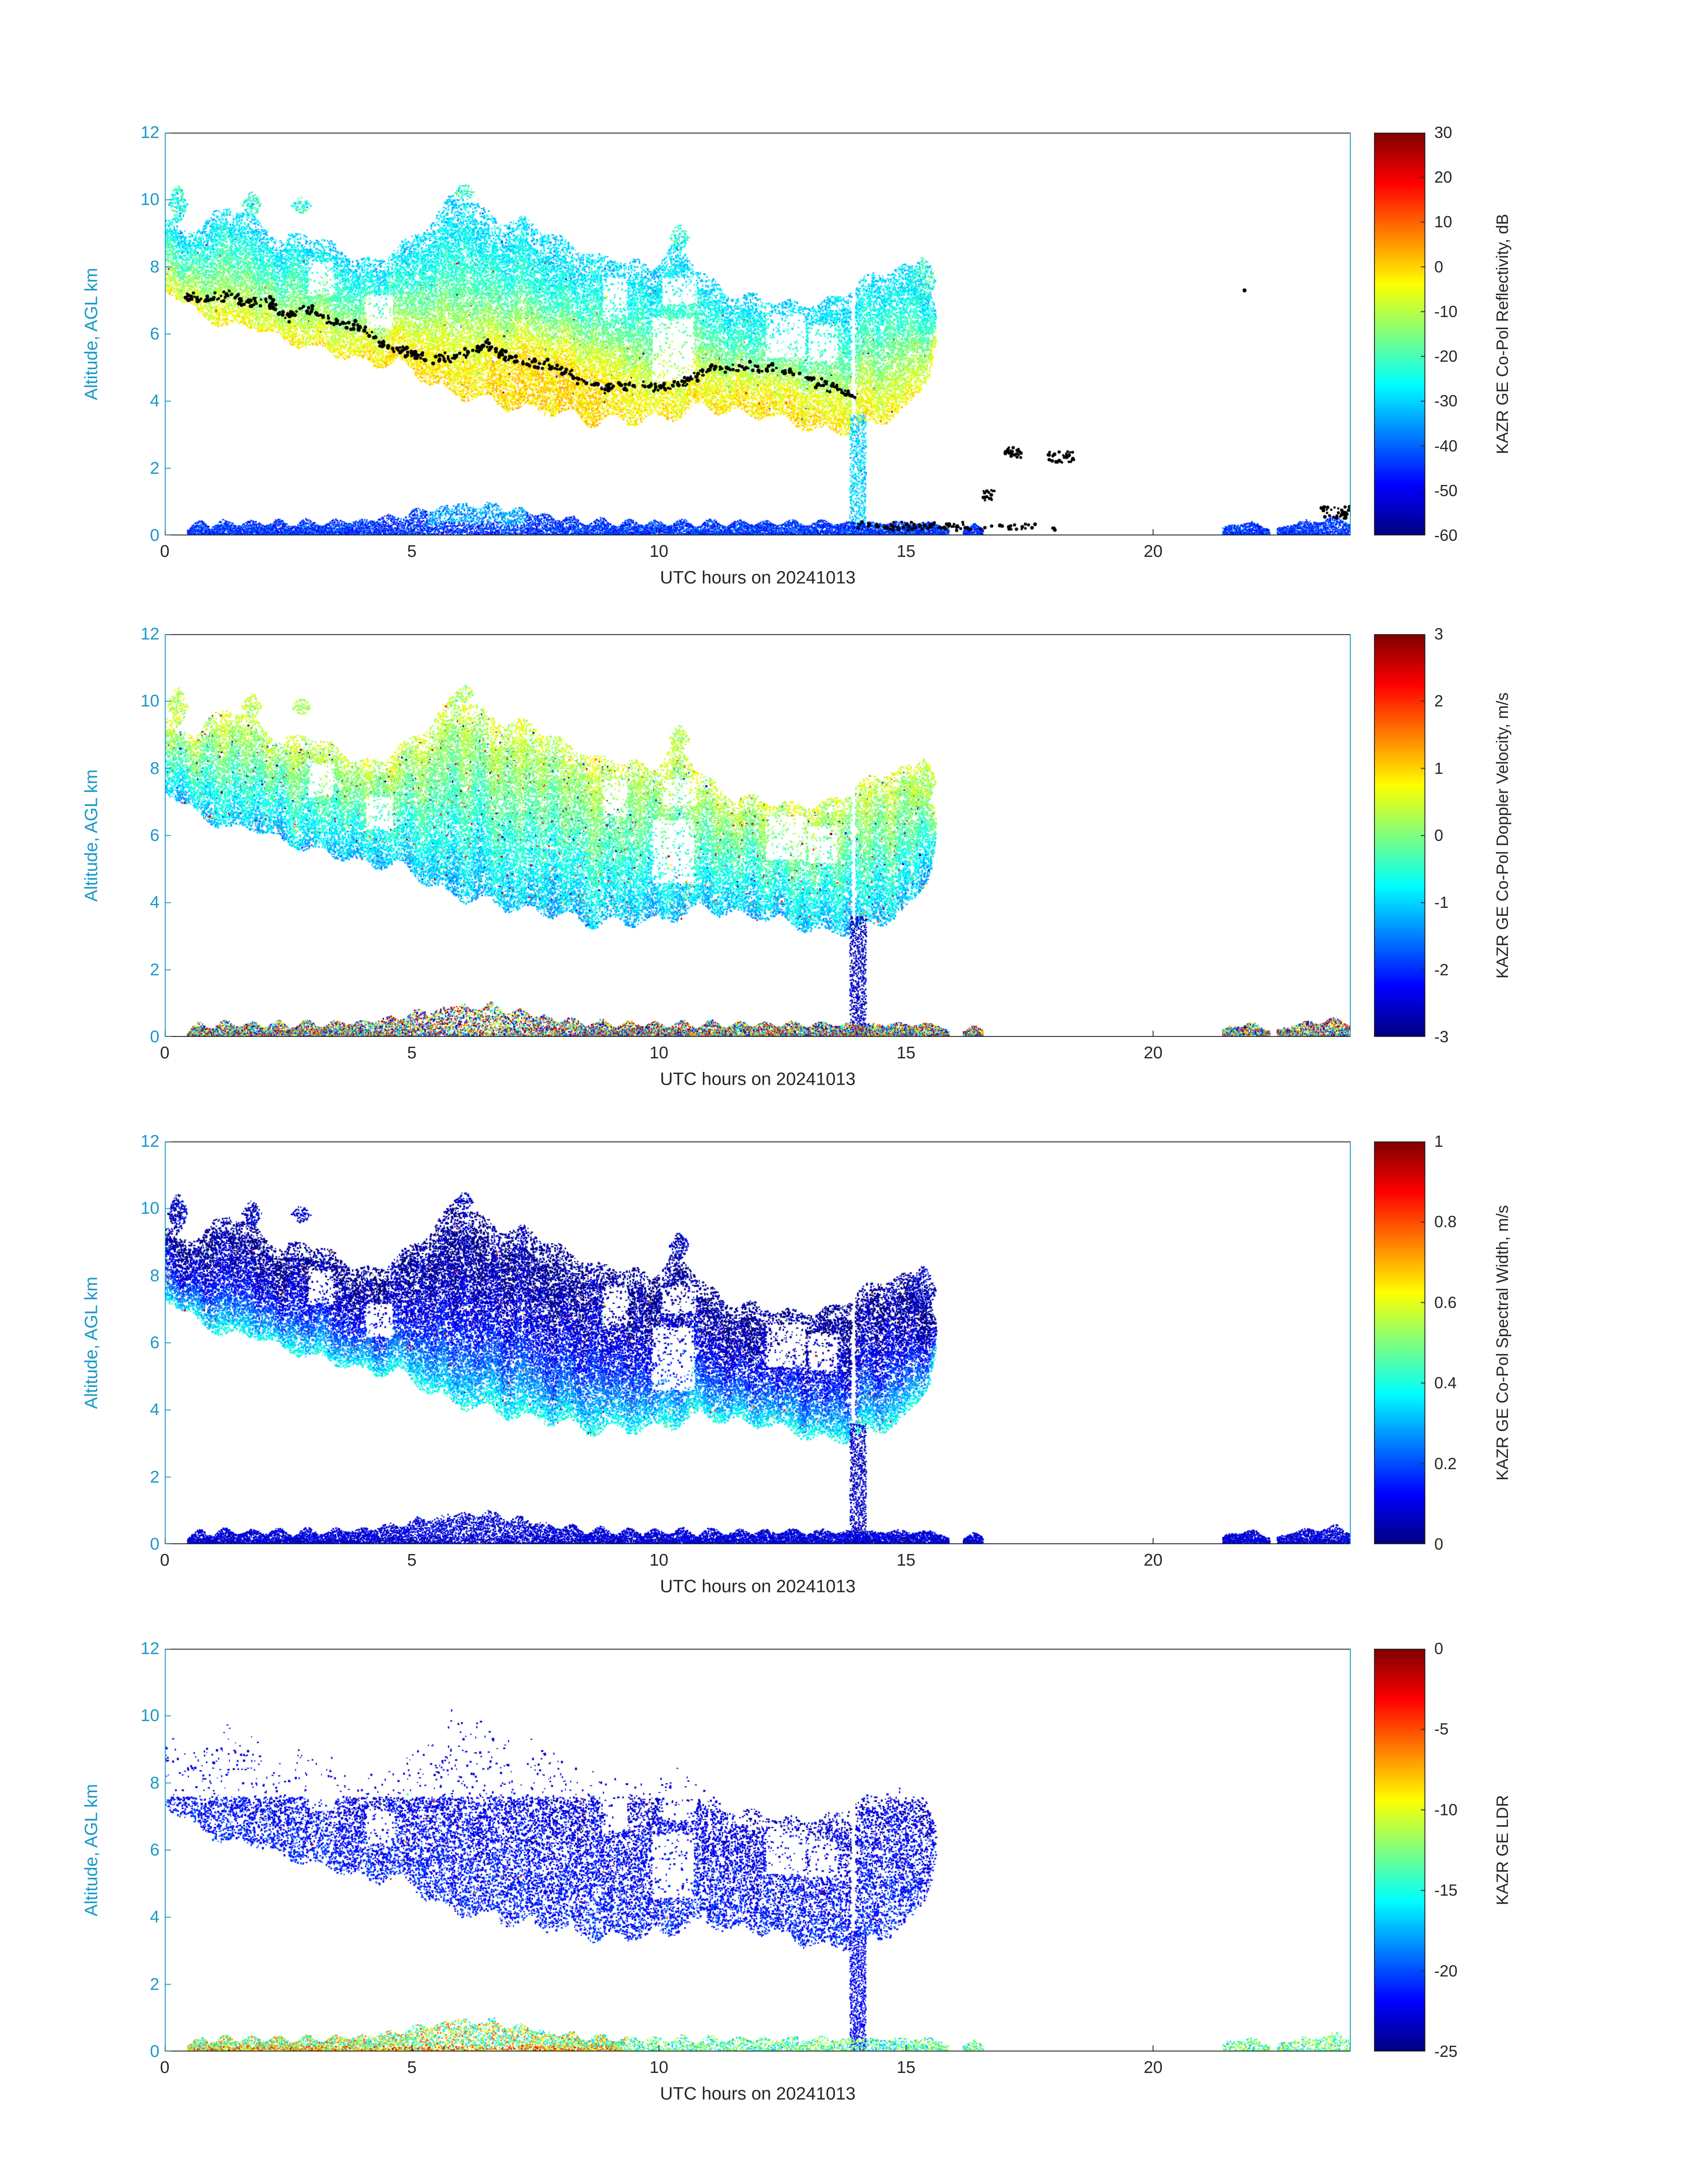 This screenshot has height=2177, width=1708. Describe the element at coordinates (1399, 334) in the screenshot. I see `reflectivity-colorbar` at that location.